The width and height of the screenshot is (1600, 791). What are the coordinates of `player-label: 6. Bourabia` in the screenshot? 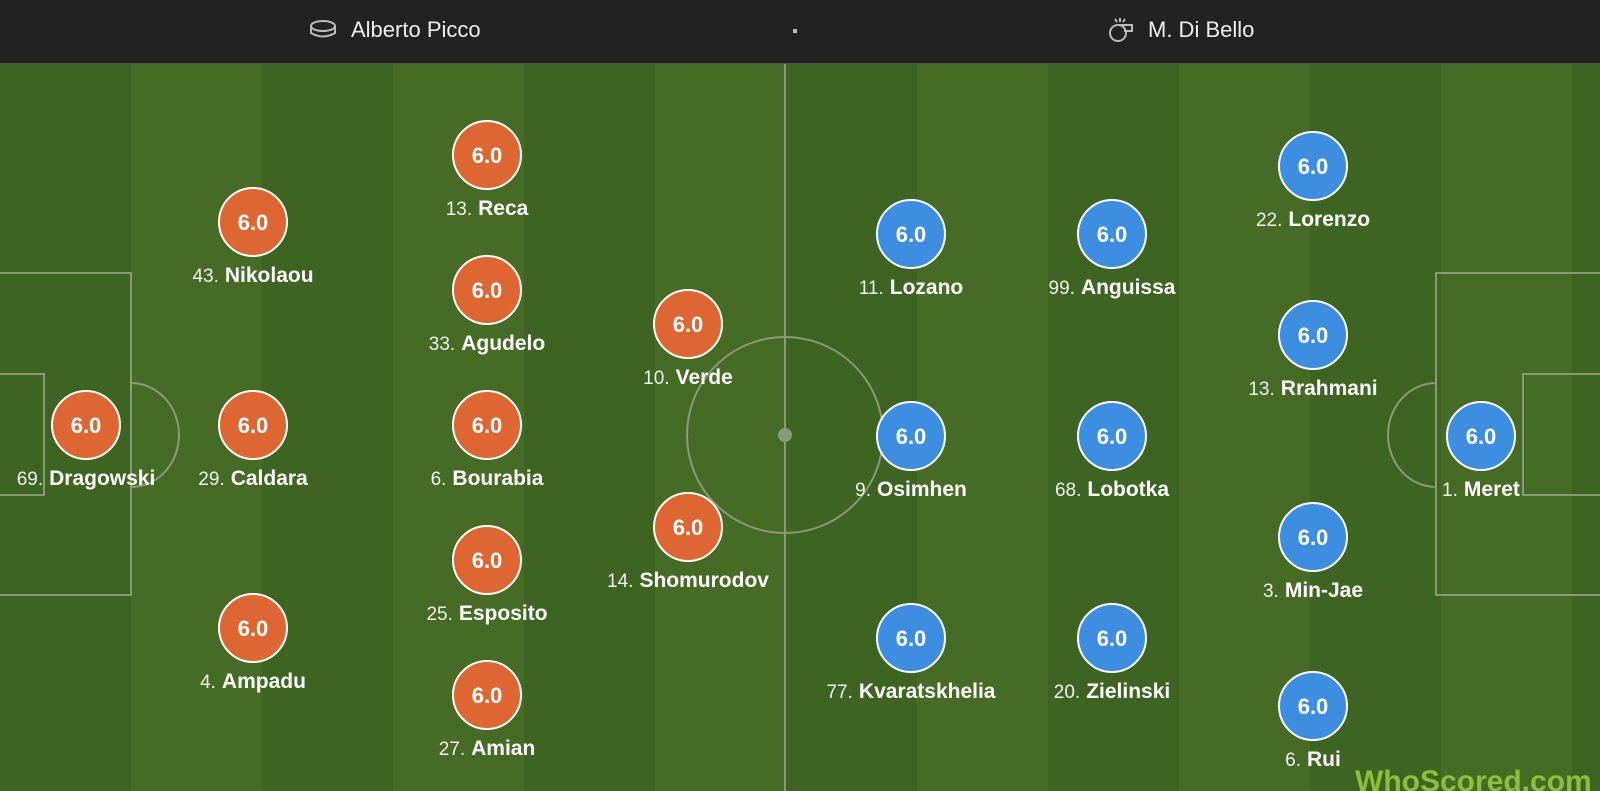 It's located at (487, 478).